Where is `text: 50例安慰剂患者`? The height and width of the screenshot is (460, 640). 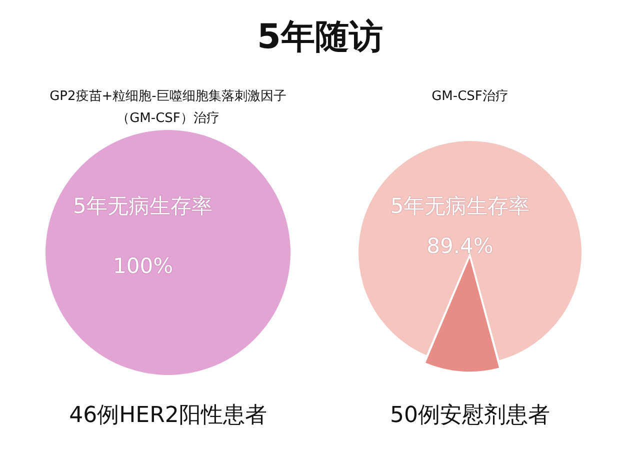 text: 50例安慰剂患者 is located at coordinates (470, 416).